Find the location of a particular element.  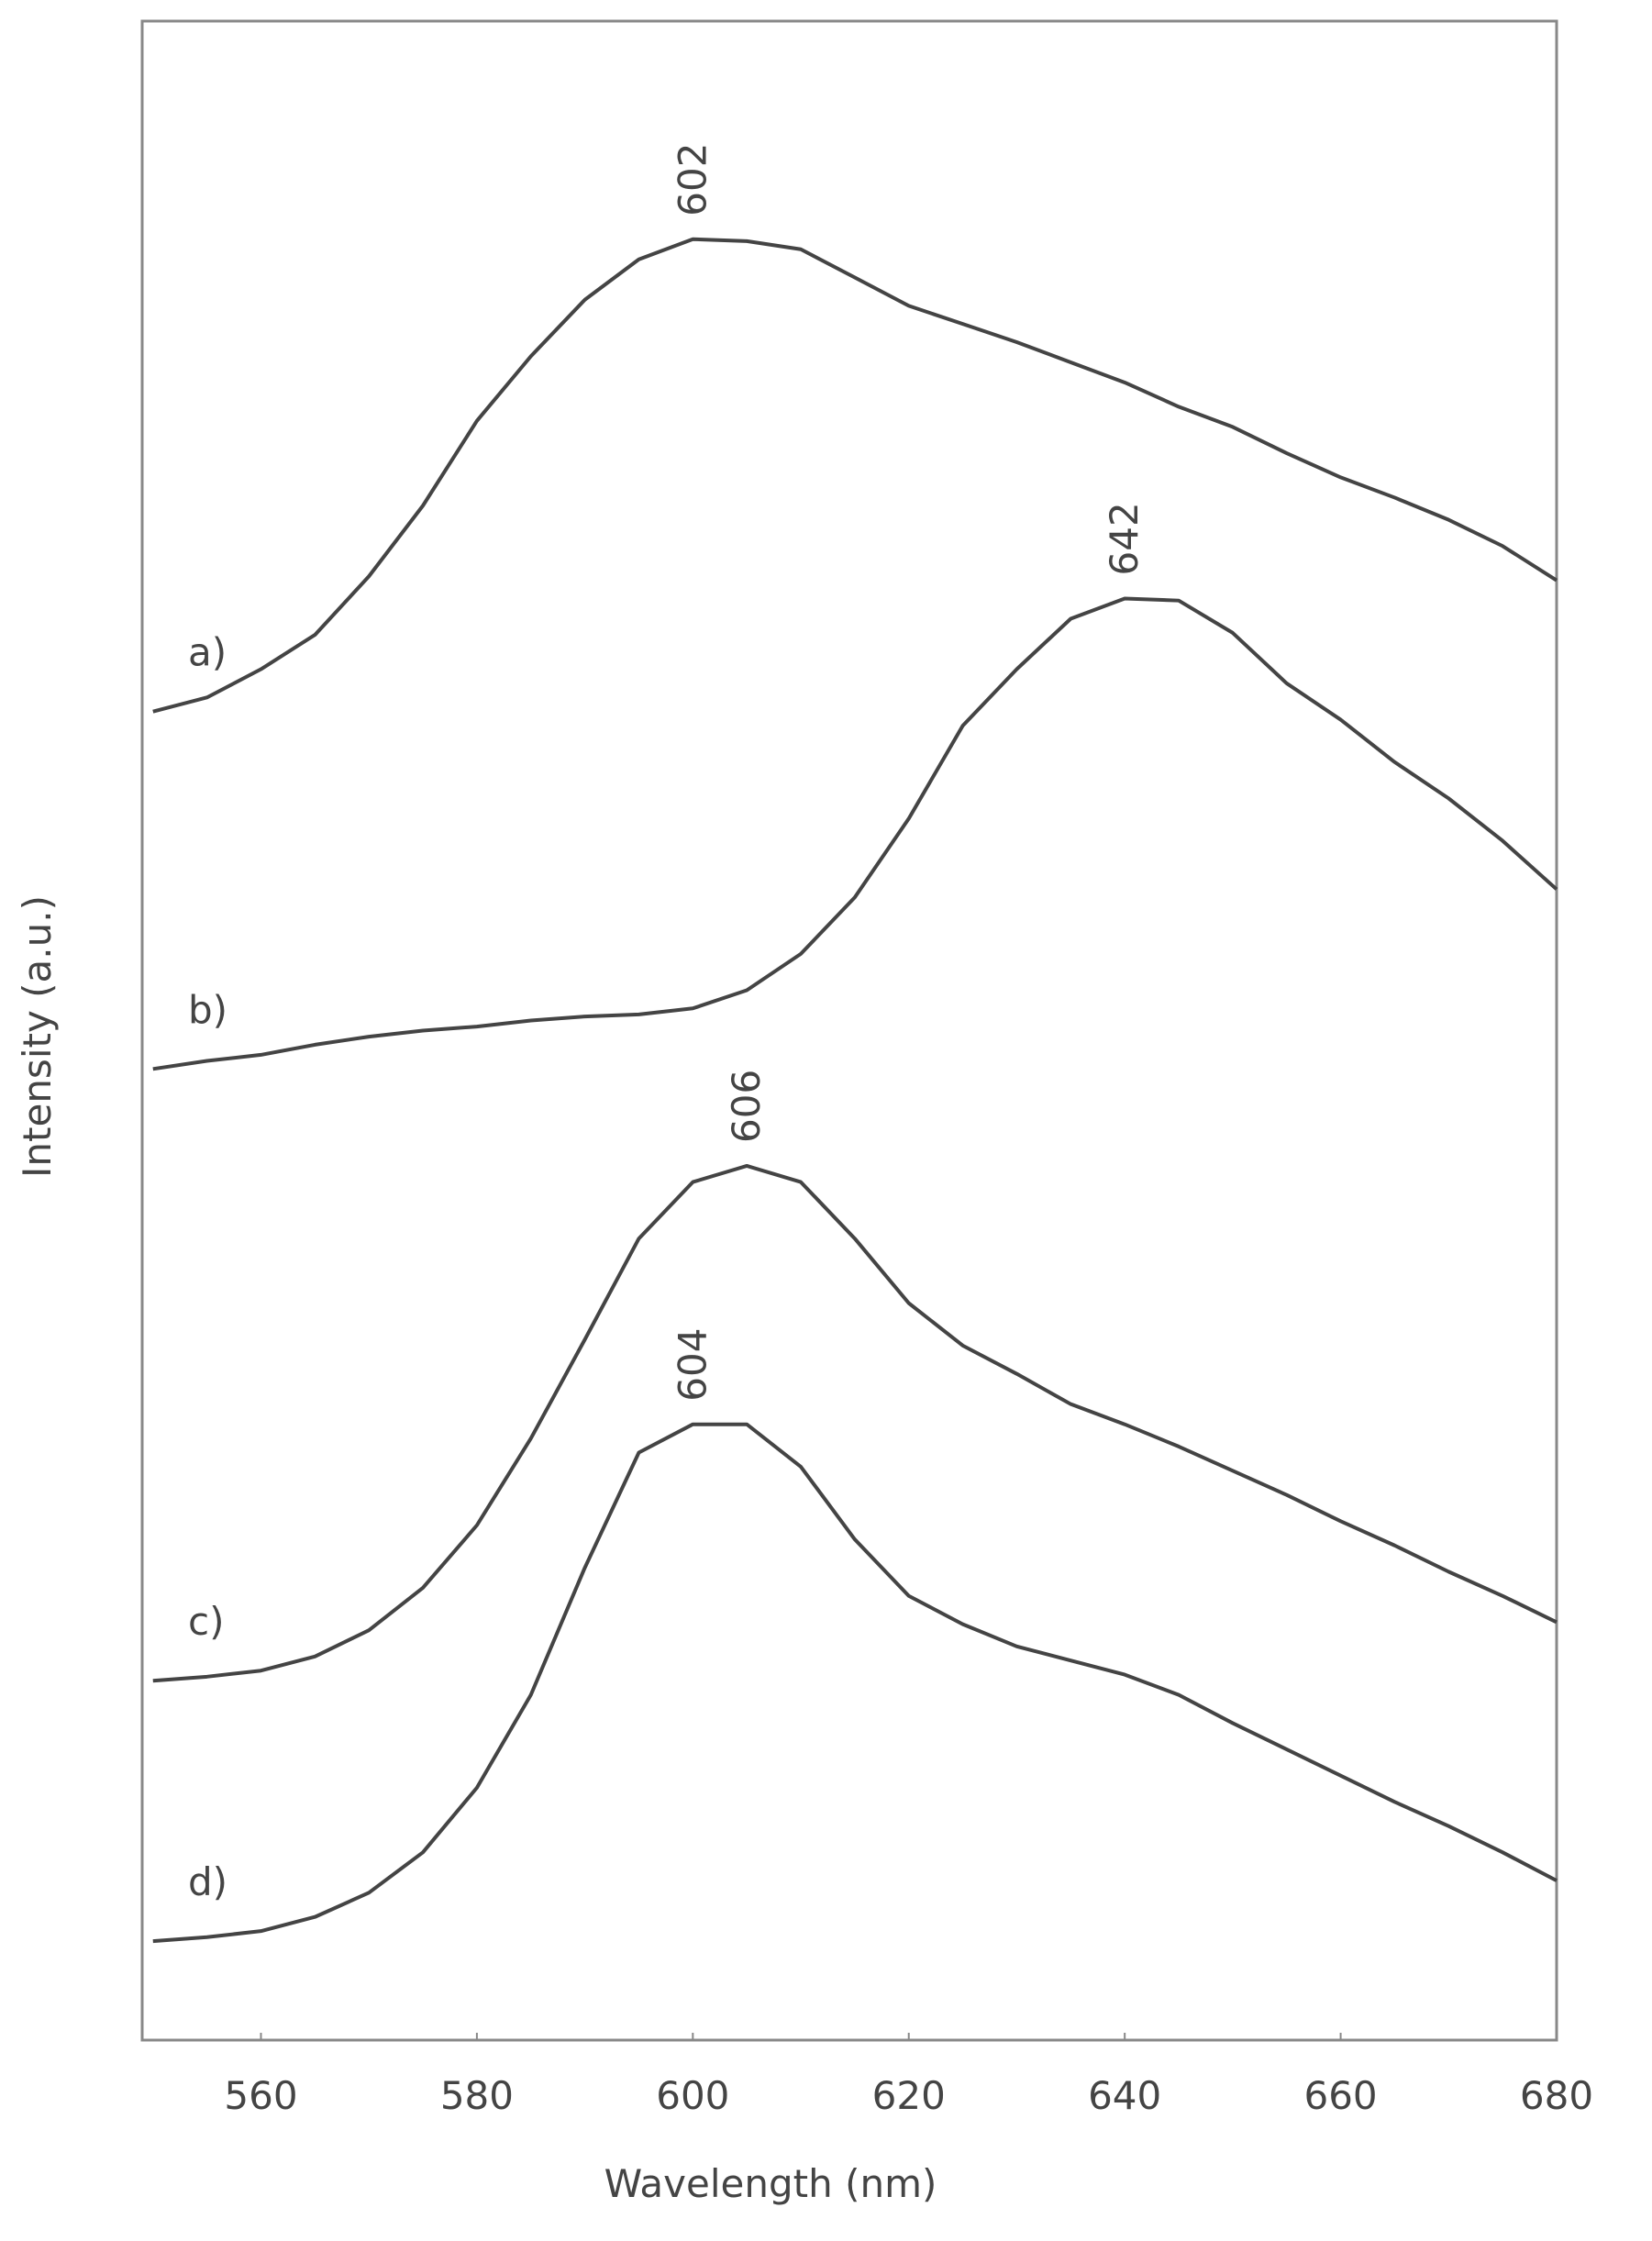

peak-label: 604 is located at coordinates (693, 1365).